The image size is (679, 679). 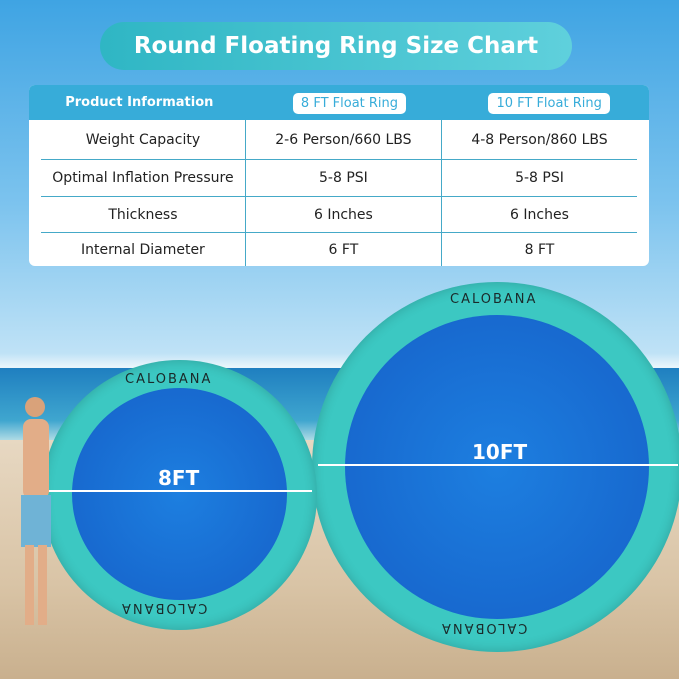 I want to click on table-row: Thickness 6 Inches 6 Inches, so click(x=339, y=215).